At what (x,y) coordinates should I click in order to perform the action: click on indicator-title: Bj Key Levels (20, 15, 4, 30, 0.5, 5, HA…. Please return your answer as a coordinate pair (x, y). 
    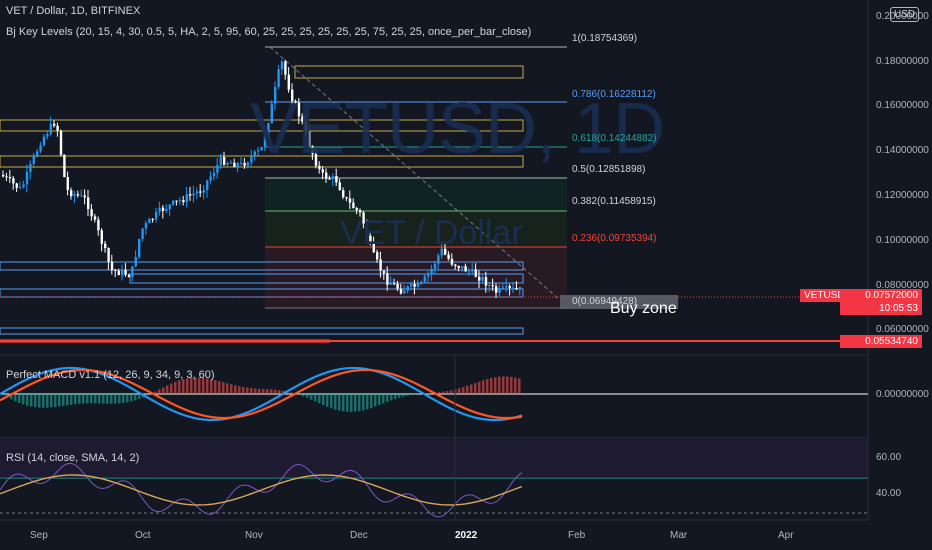
    Looking at the image, I should click on (269, 32).